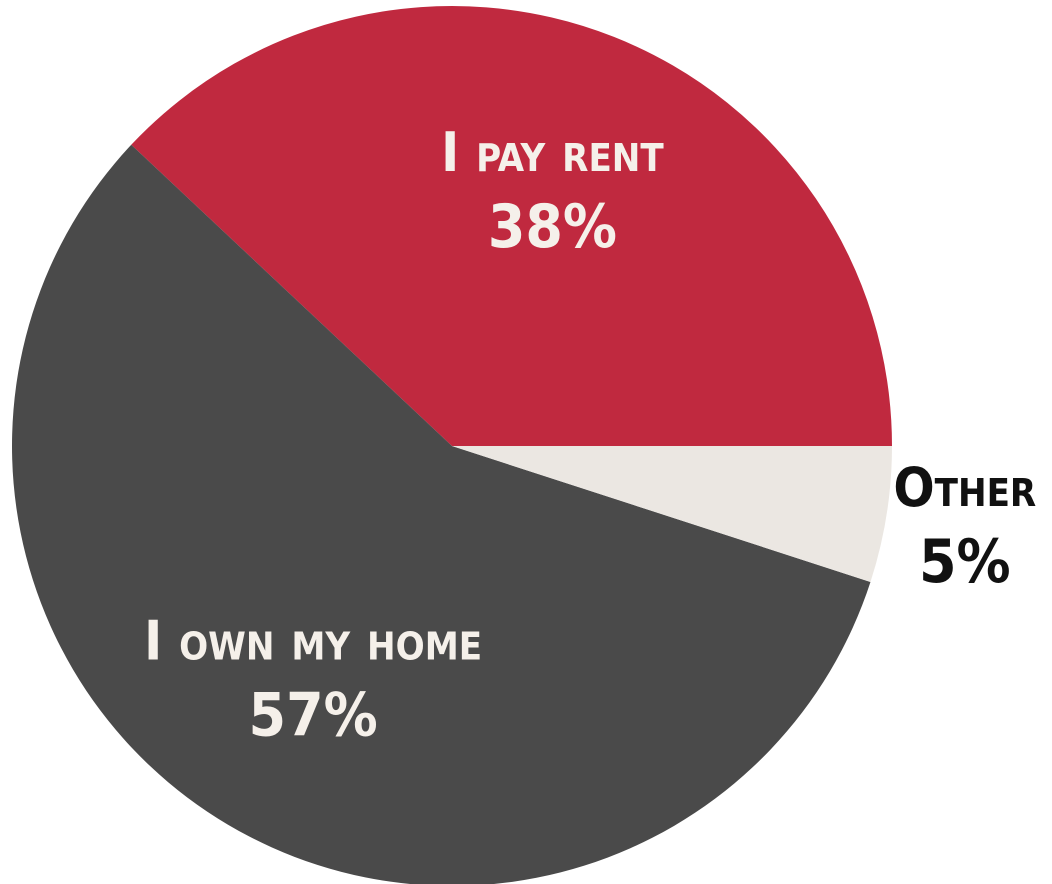 This screenshot has width=1052, height=884. I want to click on slice-label: I pay rent, so click(552, 152).